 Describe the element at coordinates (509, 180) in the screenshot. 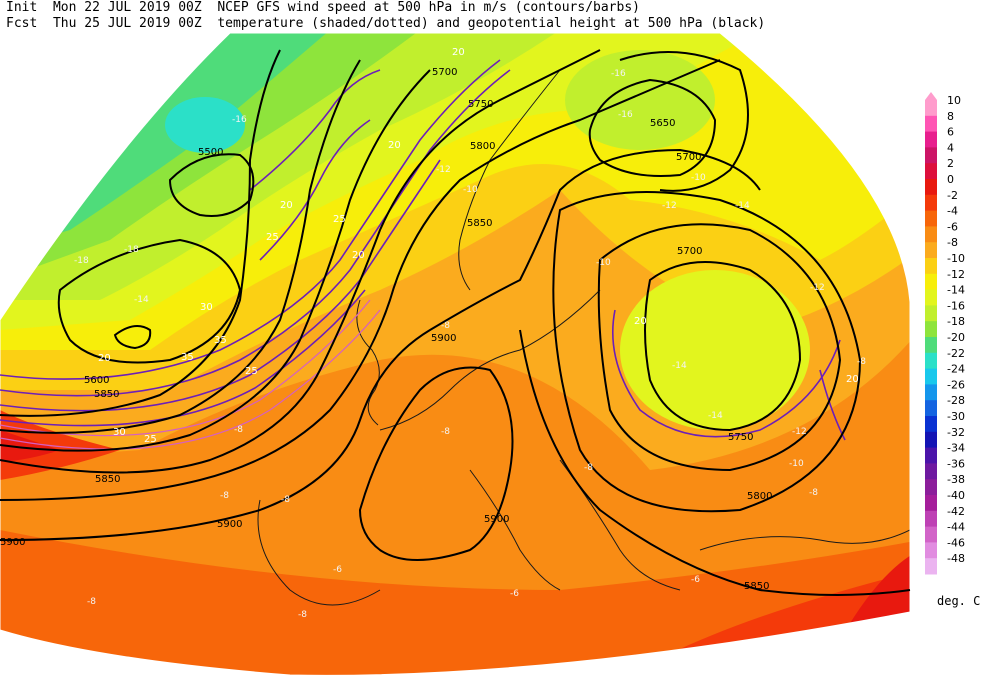

I see `coast-scandinavia` at that location.